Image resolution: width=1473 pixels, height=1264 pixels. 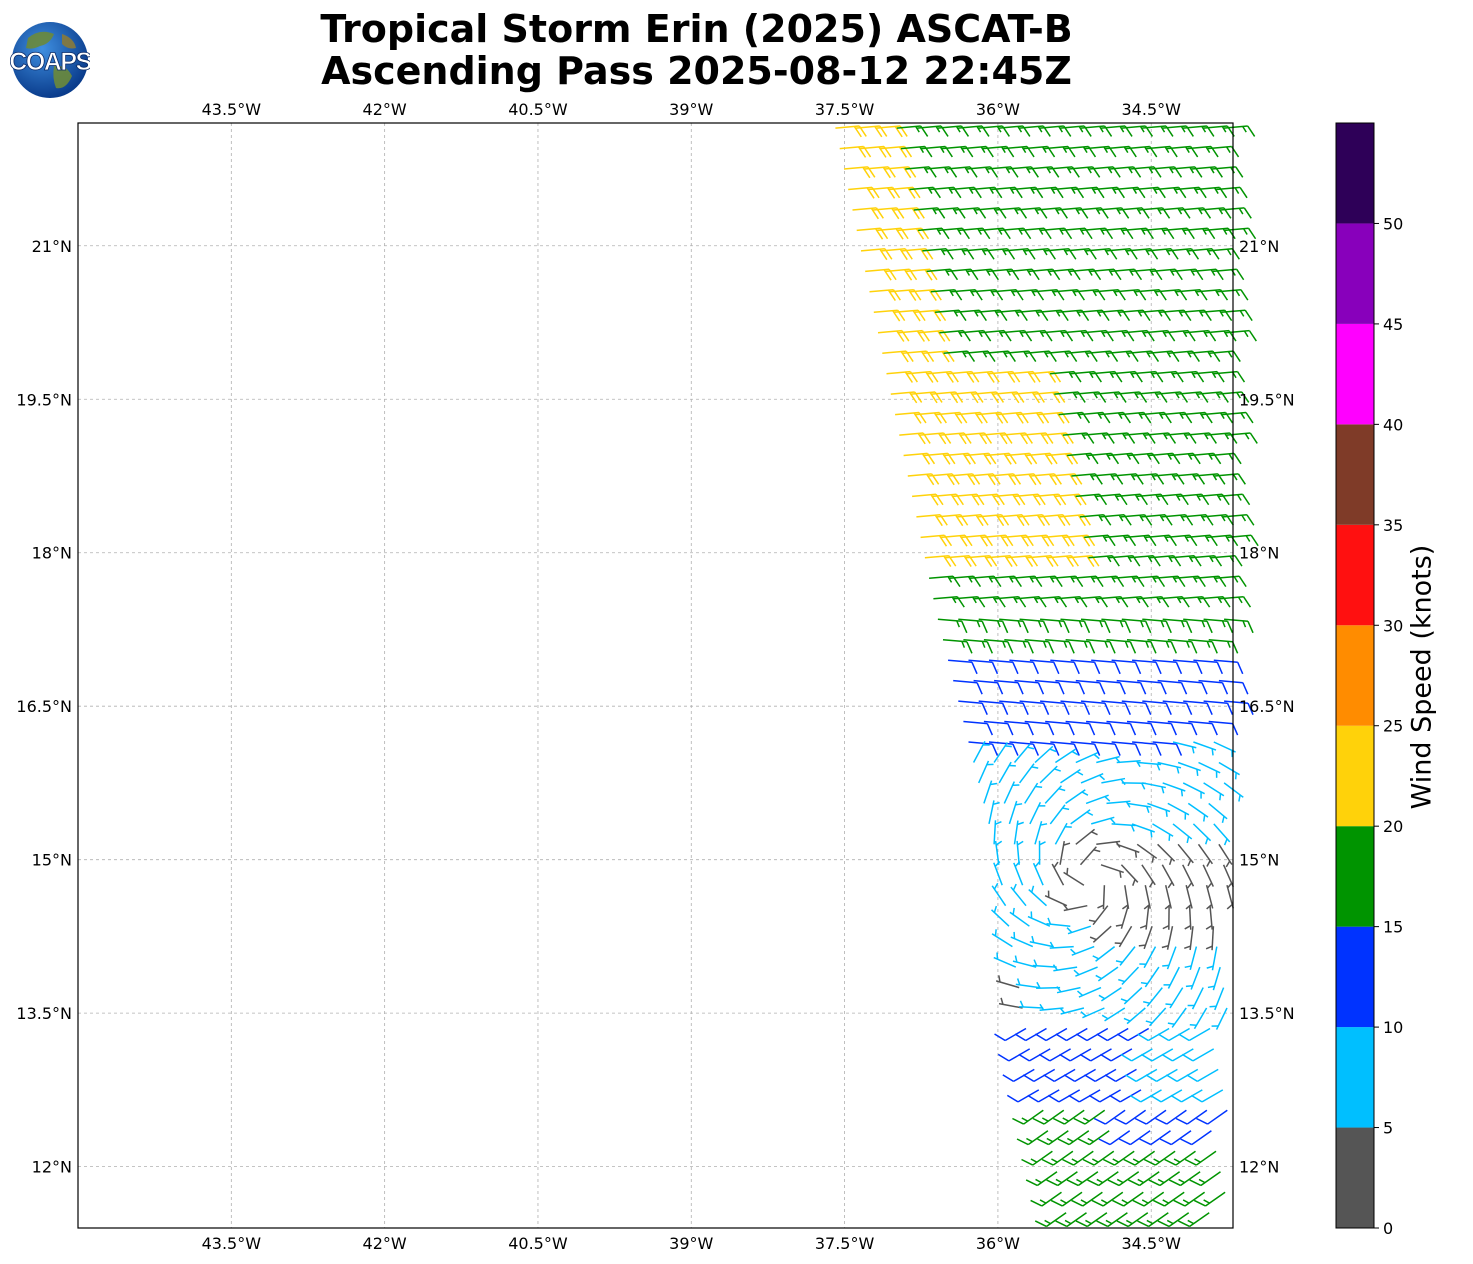 I want to click on y-tick-label-left: 18°N, so click(x=52, y=553).